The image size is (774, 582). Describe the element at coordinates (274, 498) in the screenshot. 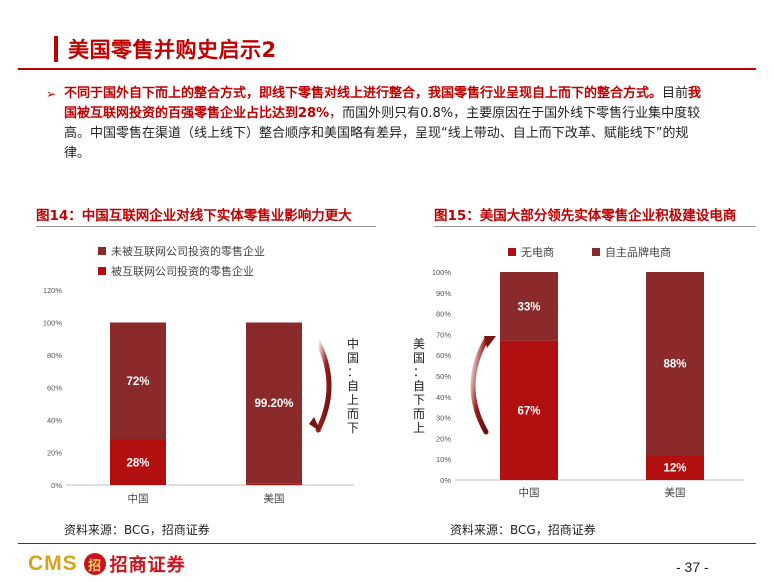

I see `chart1-category-label: 美国` at that location.